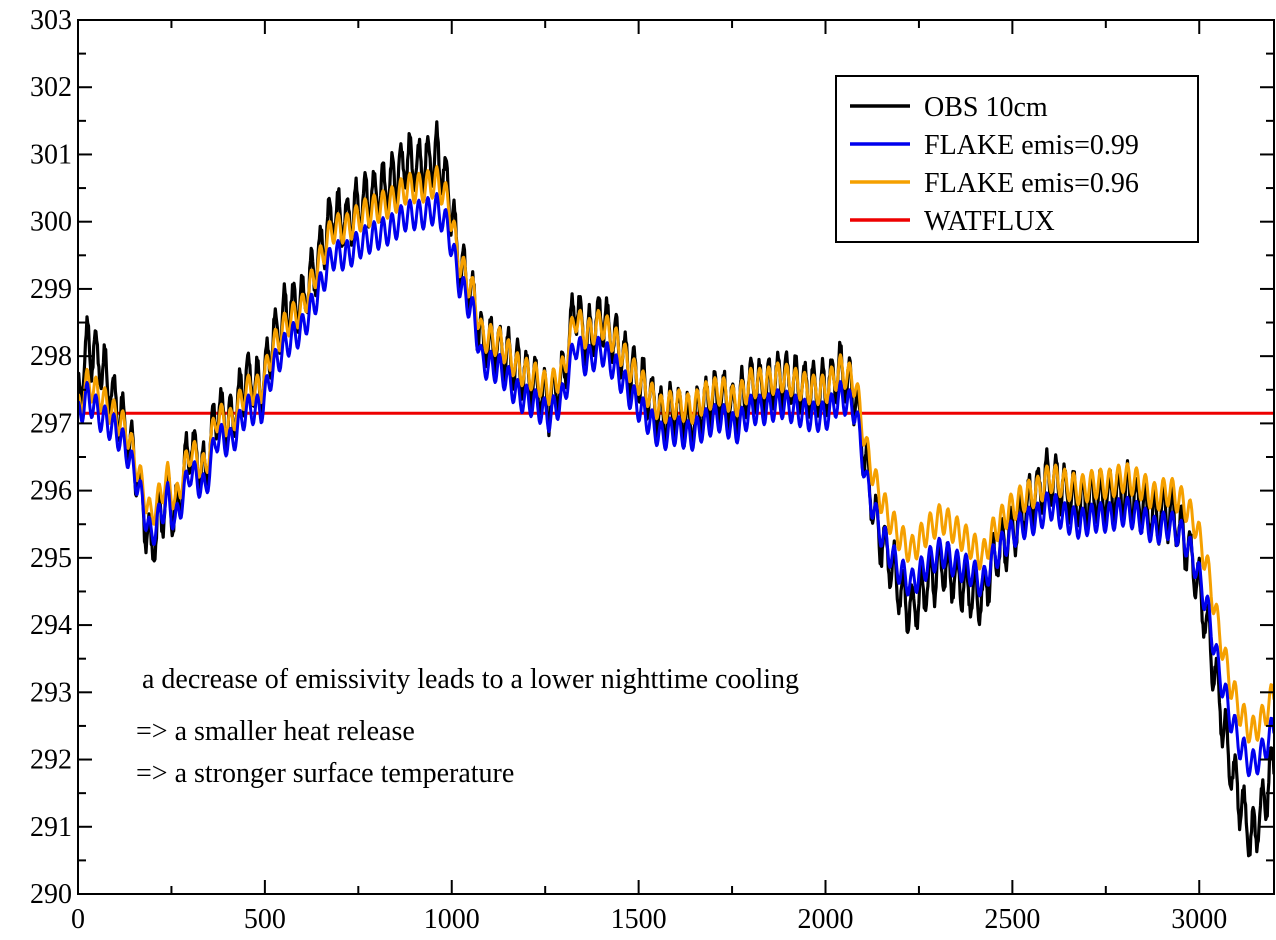 This screenshot has width=1276, height=940. What do you see at coordinates (639, 919) in the screenshot?
I see `x-tick-label: 1500` at bounding box center [639, 919].